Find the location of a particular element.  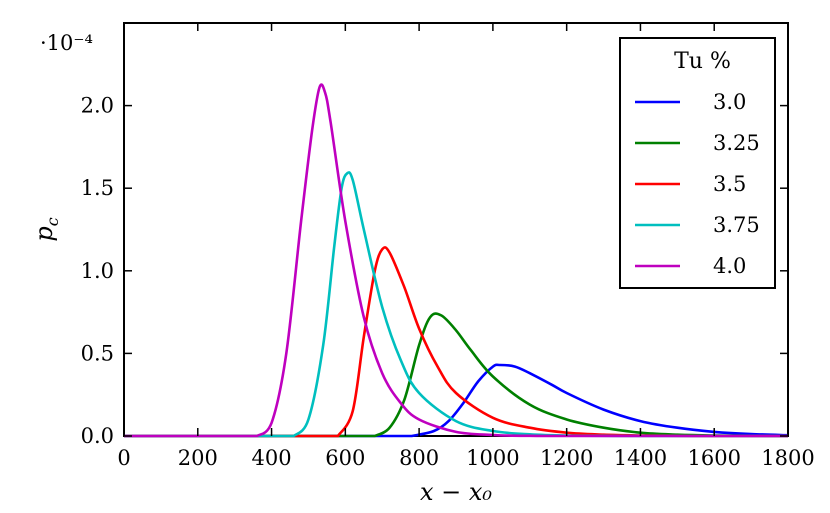

y-tick-label: 1.5 is located at coordinates (97, 188).